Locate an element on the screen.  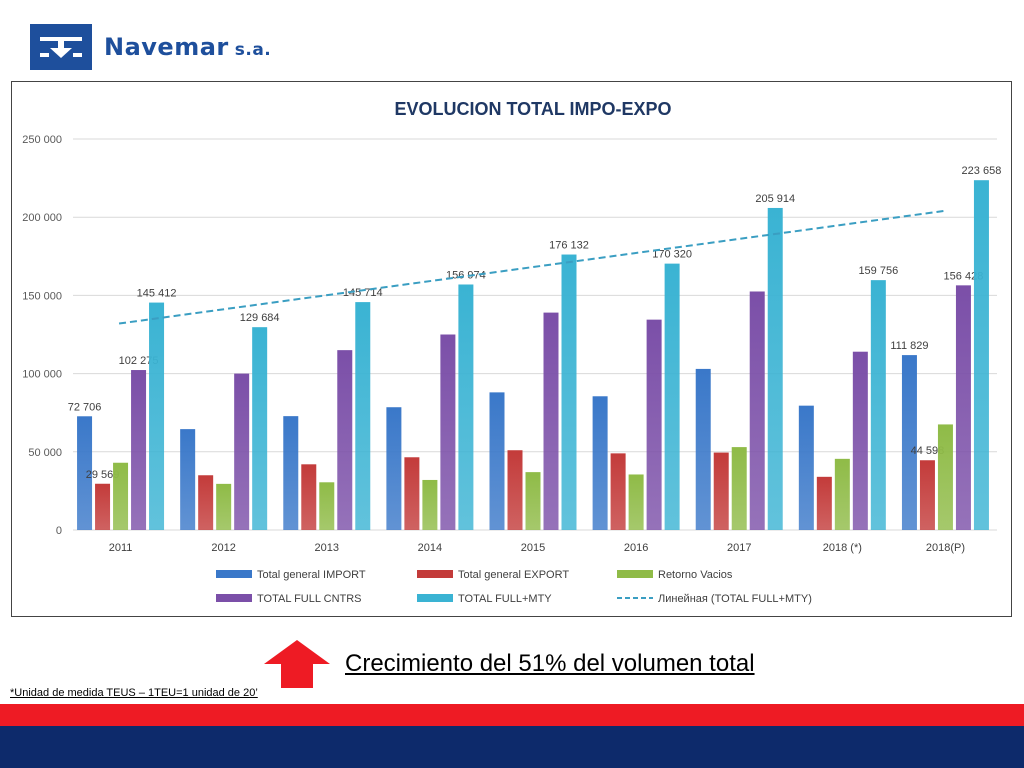
footer-band-red is located at coordinates (512, 715).